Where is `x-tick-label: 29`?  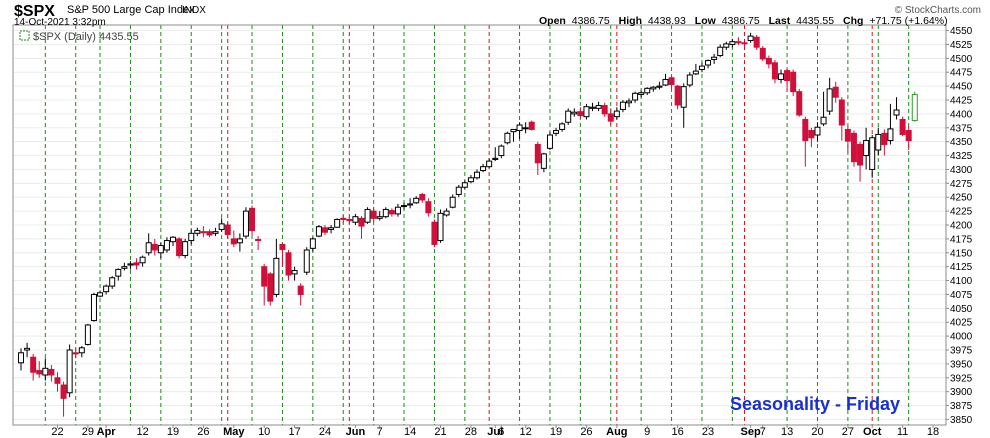 x-tick-label: 29 is located at coordinates (88, 432).